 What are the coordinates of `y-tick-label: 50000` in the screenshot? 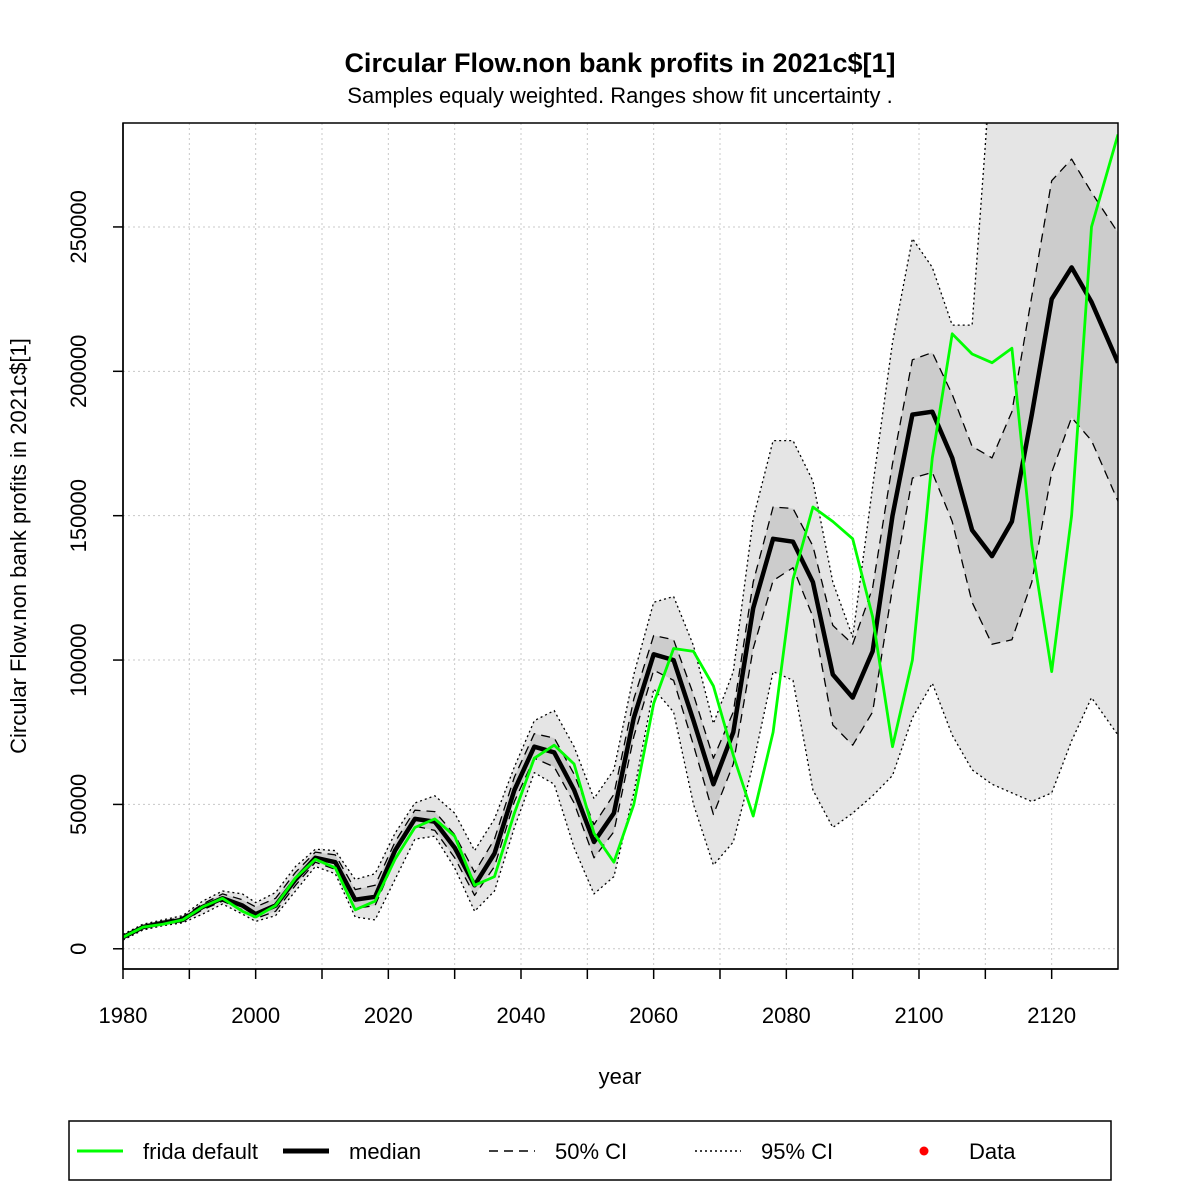 It's located at (78, 804).